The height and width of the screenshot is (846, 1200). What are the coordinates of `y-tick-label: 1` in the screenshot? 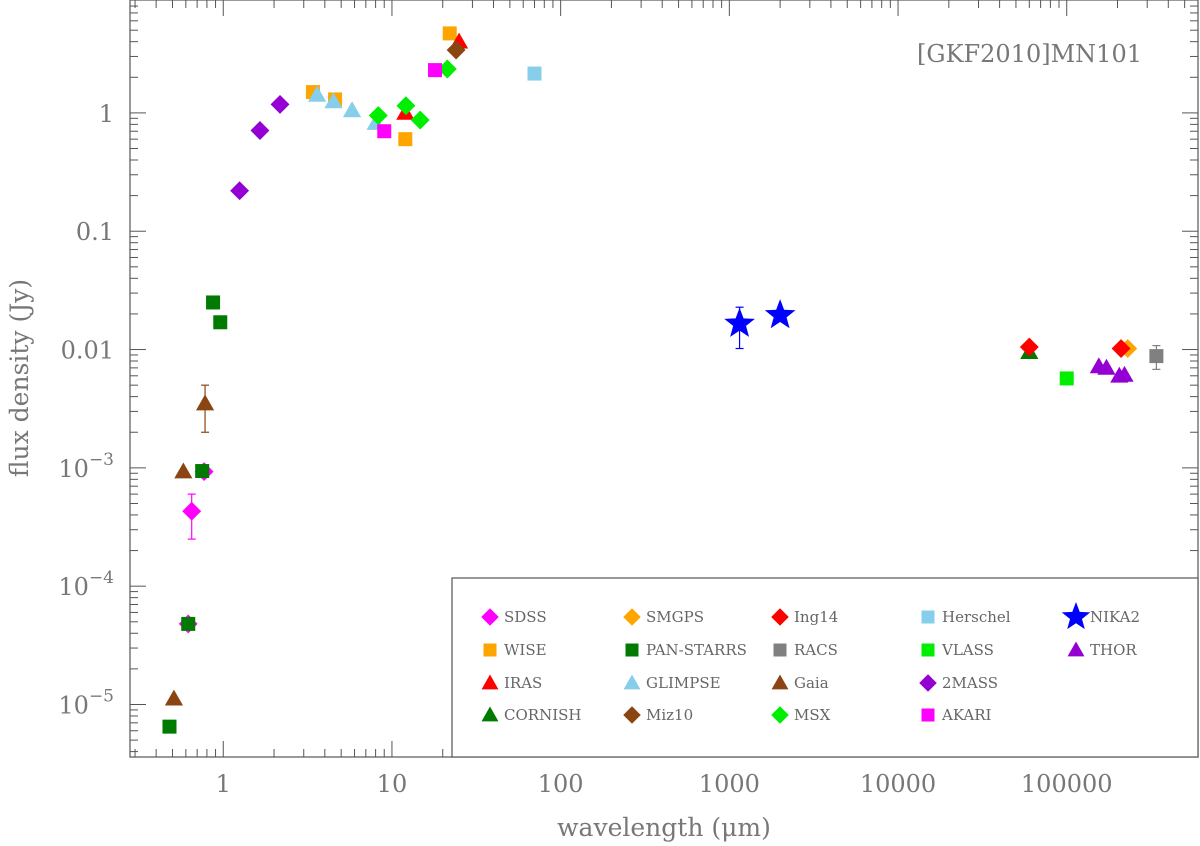 It's located at (106, 114).